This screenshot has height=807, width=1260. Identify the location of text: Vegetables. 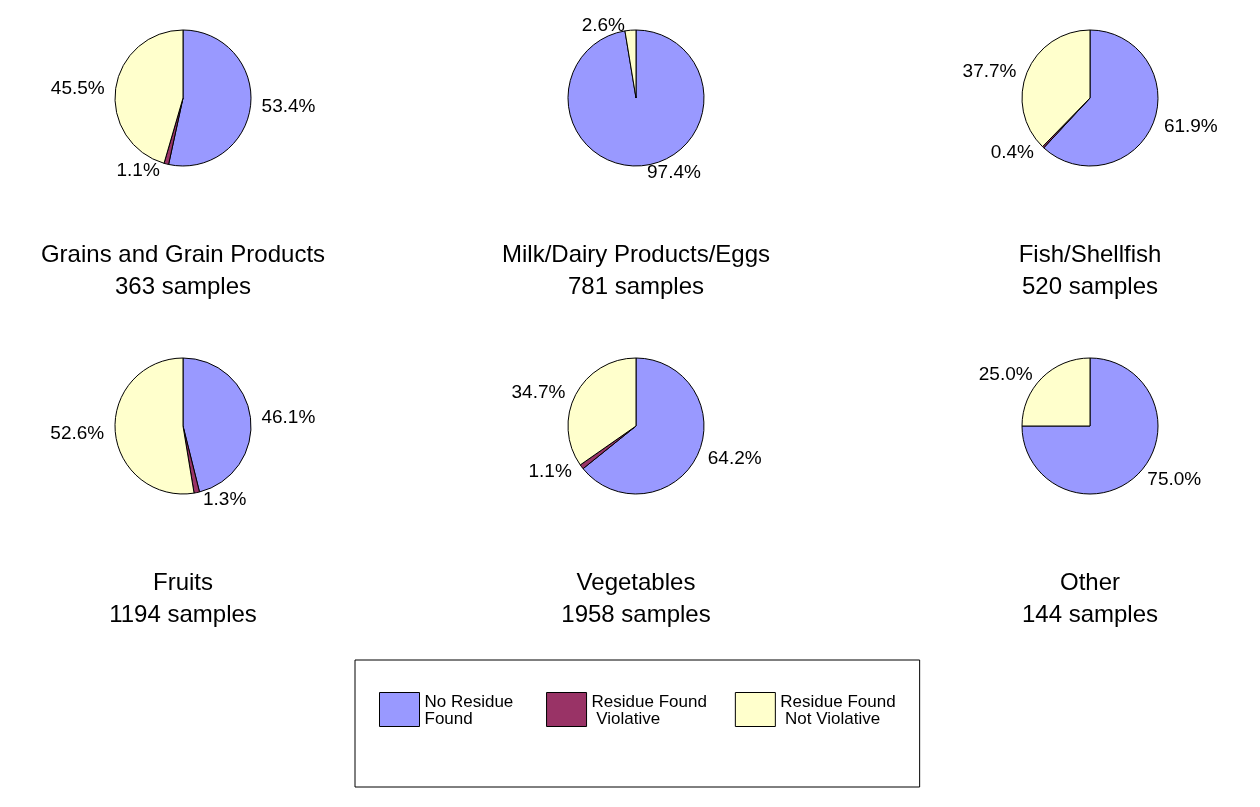
(636, 581).